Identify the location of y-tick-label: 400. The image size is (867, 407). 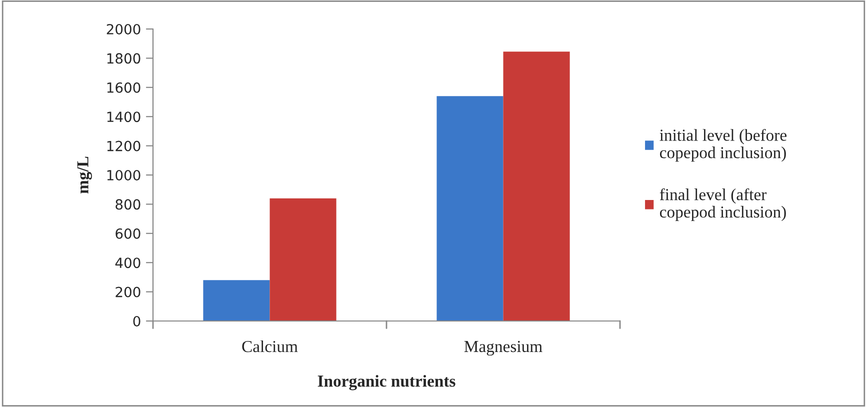
(127, 263).